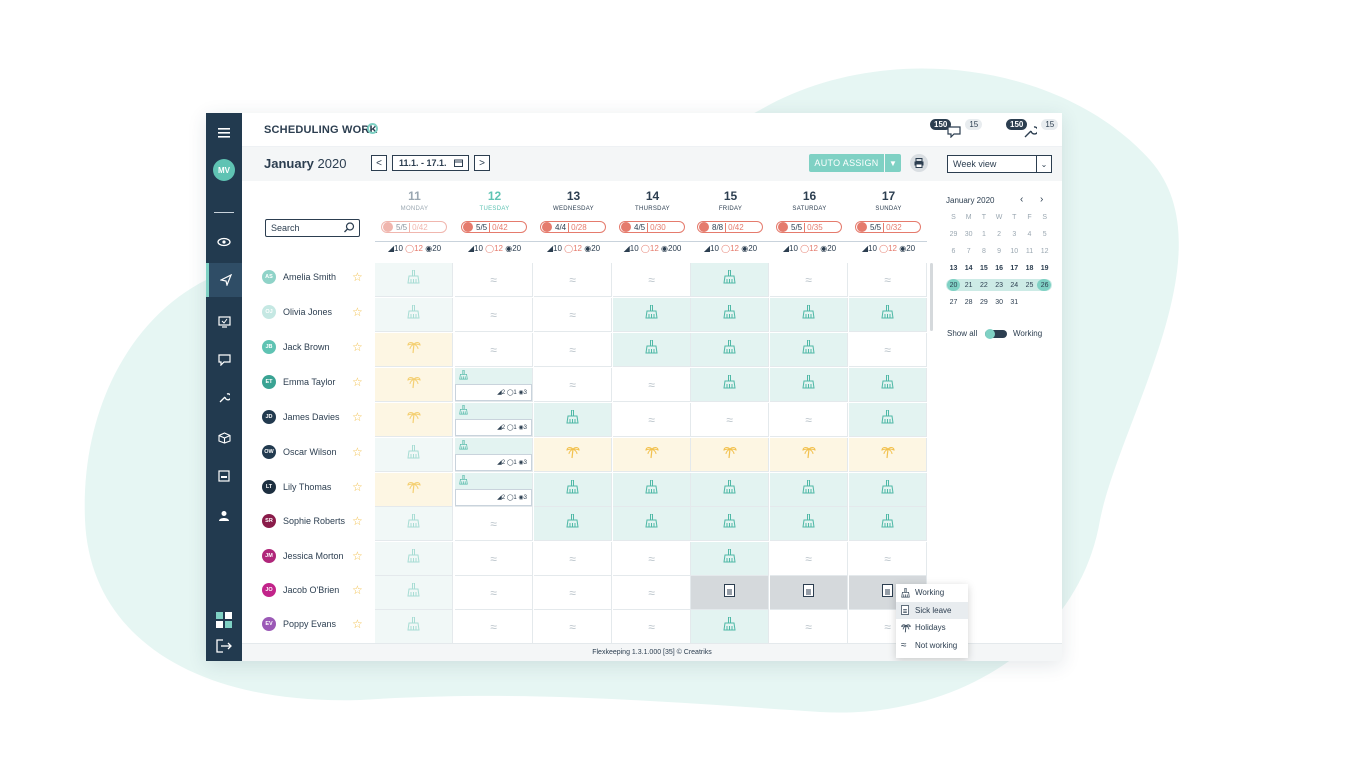 This screenshot has width=1366, height=768. Describe the element at coordinates (317, 487) in the screenshot. I see `employee-row: LT Lily Thomas ☆` at that location.